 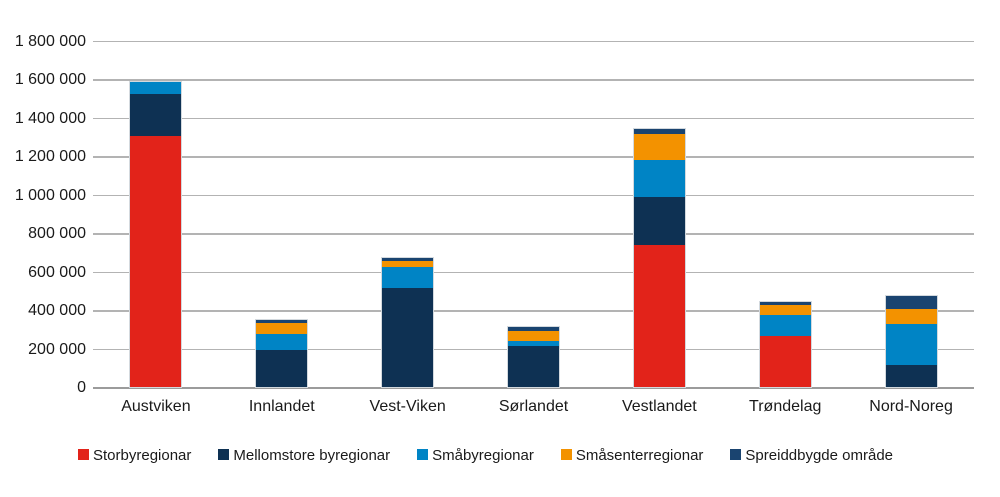 I want to click on bar-segment-nord-noreg-sm-senterregionar, so click(x=911, y=316).